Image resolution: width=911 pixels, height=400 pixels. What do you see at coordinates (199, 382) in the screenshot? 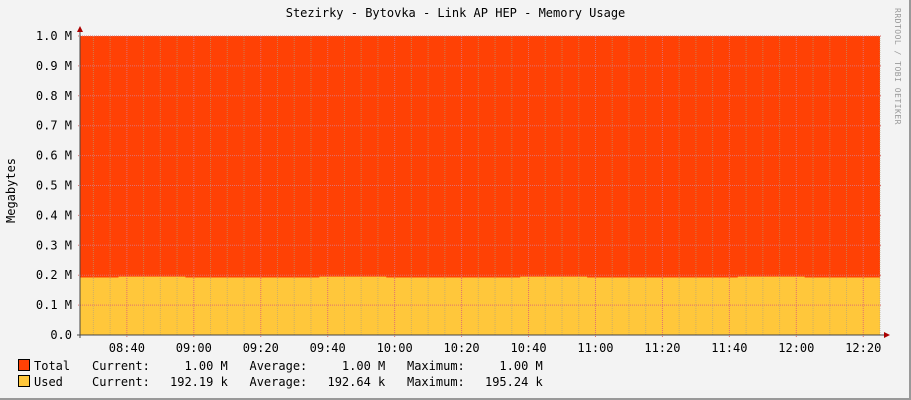
I see `legend-current: 192.19 k` at bounding box center [199, 382].